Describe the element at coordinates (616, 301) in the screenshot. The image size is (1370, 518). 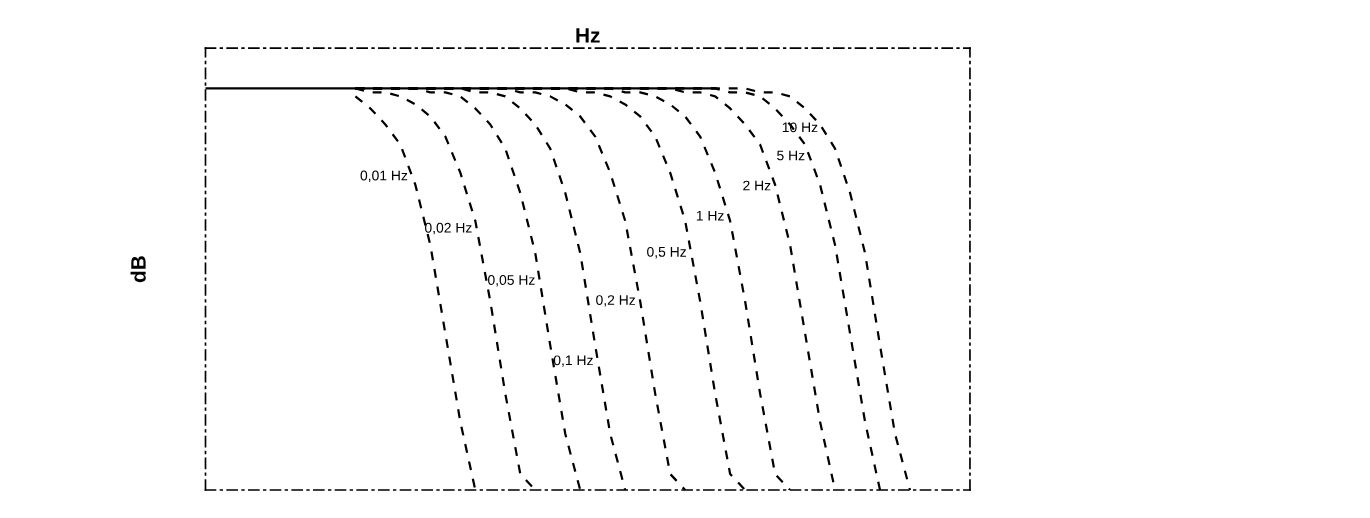
I see `series-label: 0,2 Hz` at that location.